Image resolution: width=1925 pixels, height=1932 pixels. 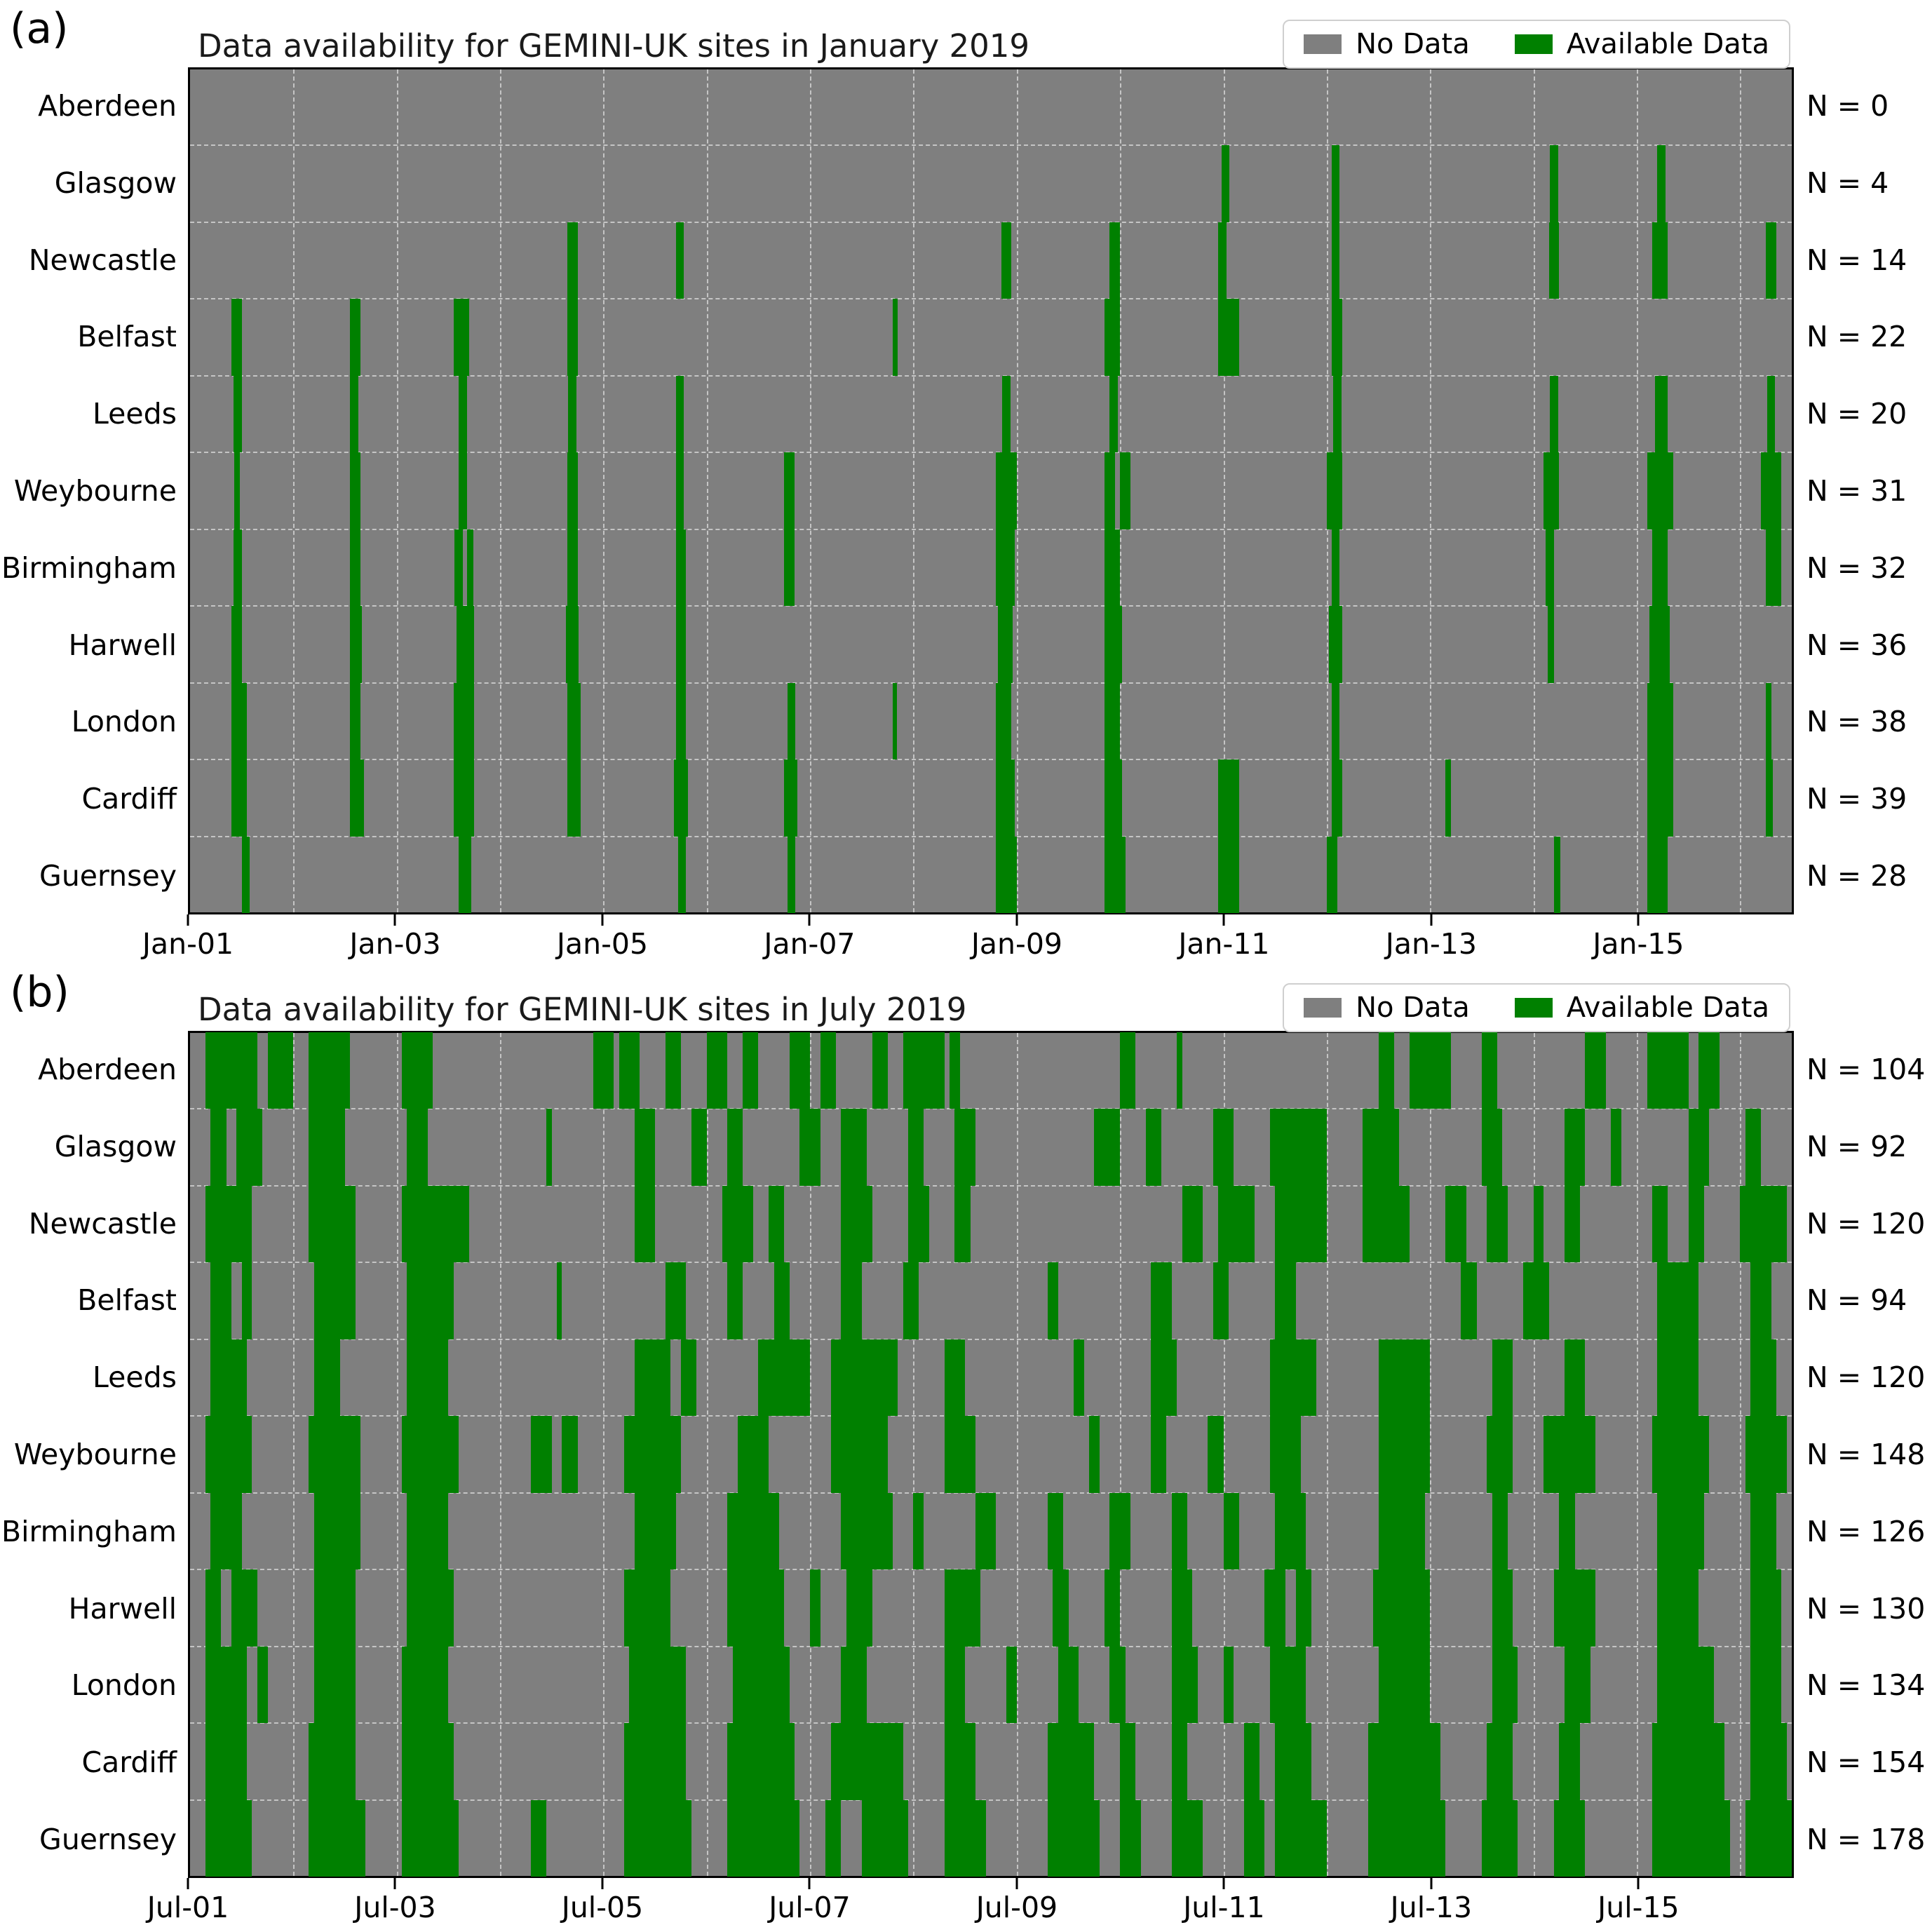 What do you see at coordinates (1016, 1908) in the screenshot?
I see `x-tick-label: Jul-09` at bounding box center [1016, 1908].